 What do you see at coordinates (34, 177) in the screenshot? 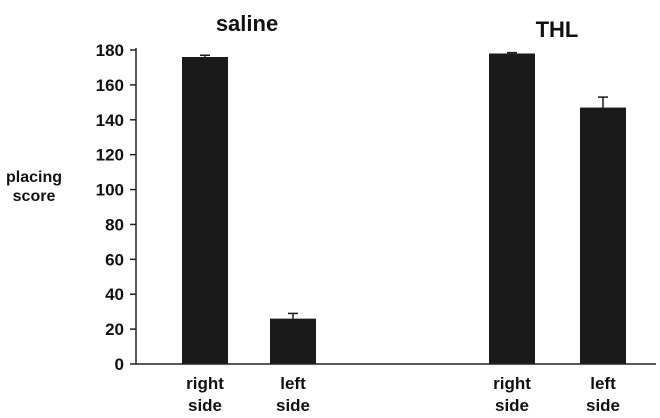
I see `y-axis-label-line-1: placing` at bounding box center [34, 177].